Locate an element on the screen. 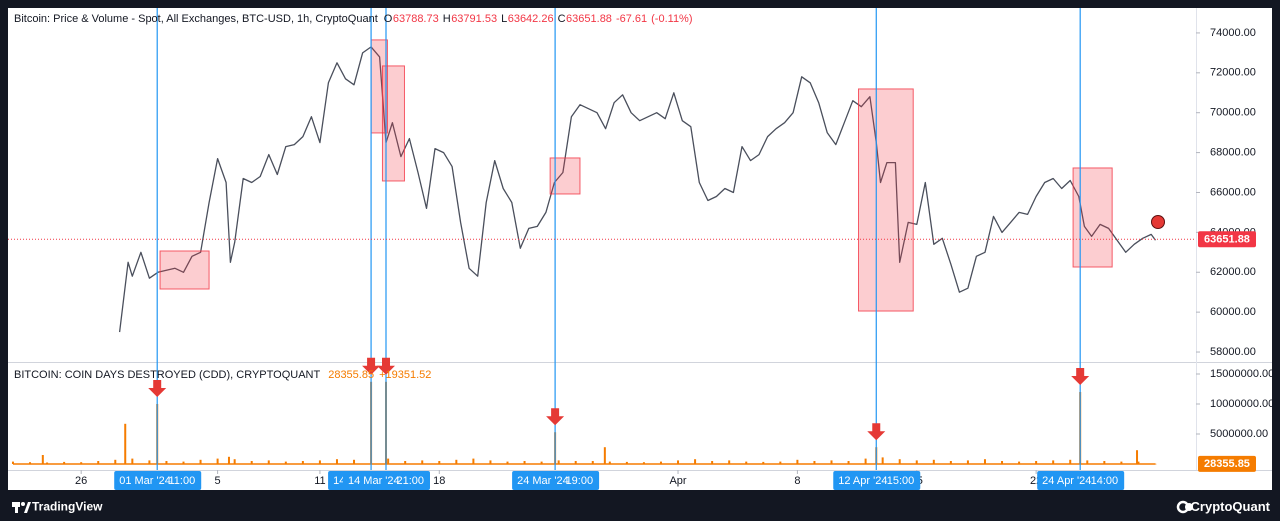  ohlc-key: C is located at coordinates (562, 19).